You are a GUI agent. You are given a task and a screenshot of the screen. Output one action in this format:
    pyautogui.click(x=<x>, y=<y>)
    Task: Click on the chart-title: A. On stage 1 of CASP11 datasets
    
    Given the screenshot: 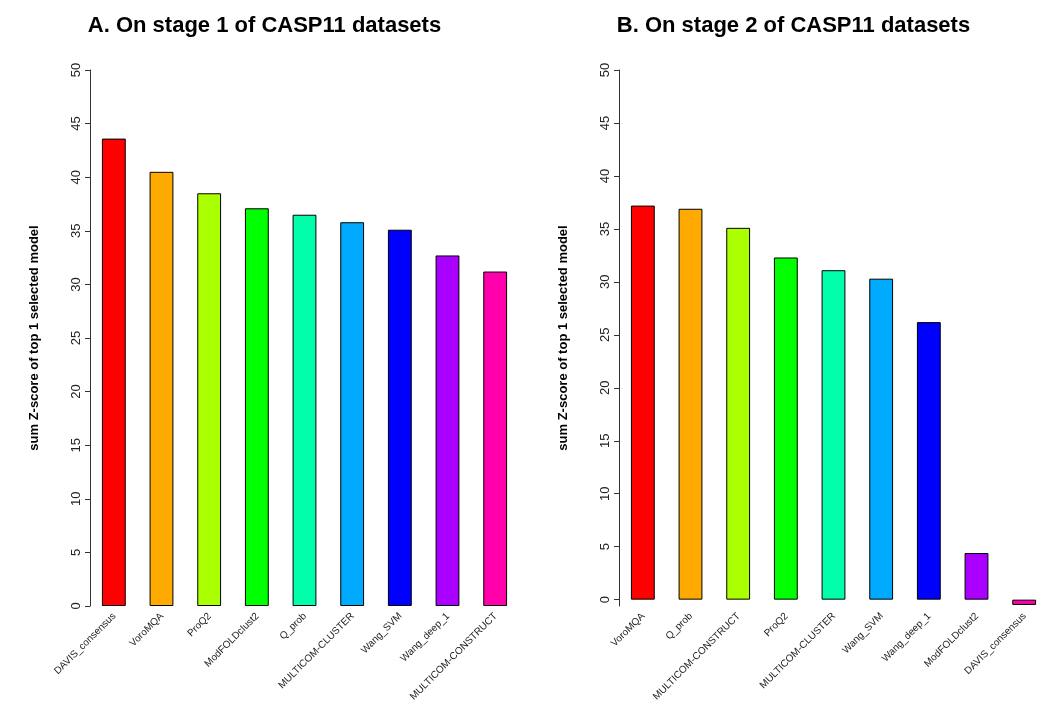 What is the action you would take?
    pyautogui.click(x=264, y=24)
    